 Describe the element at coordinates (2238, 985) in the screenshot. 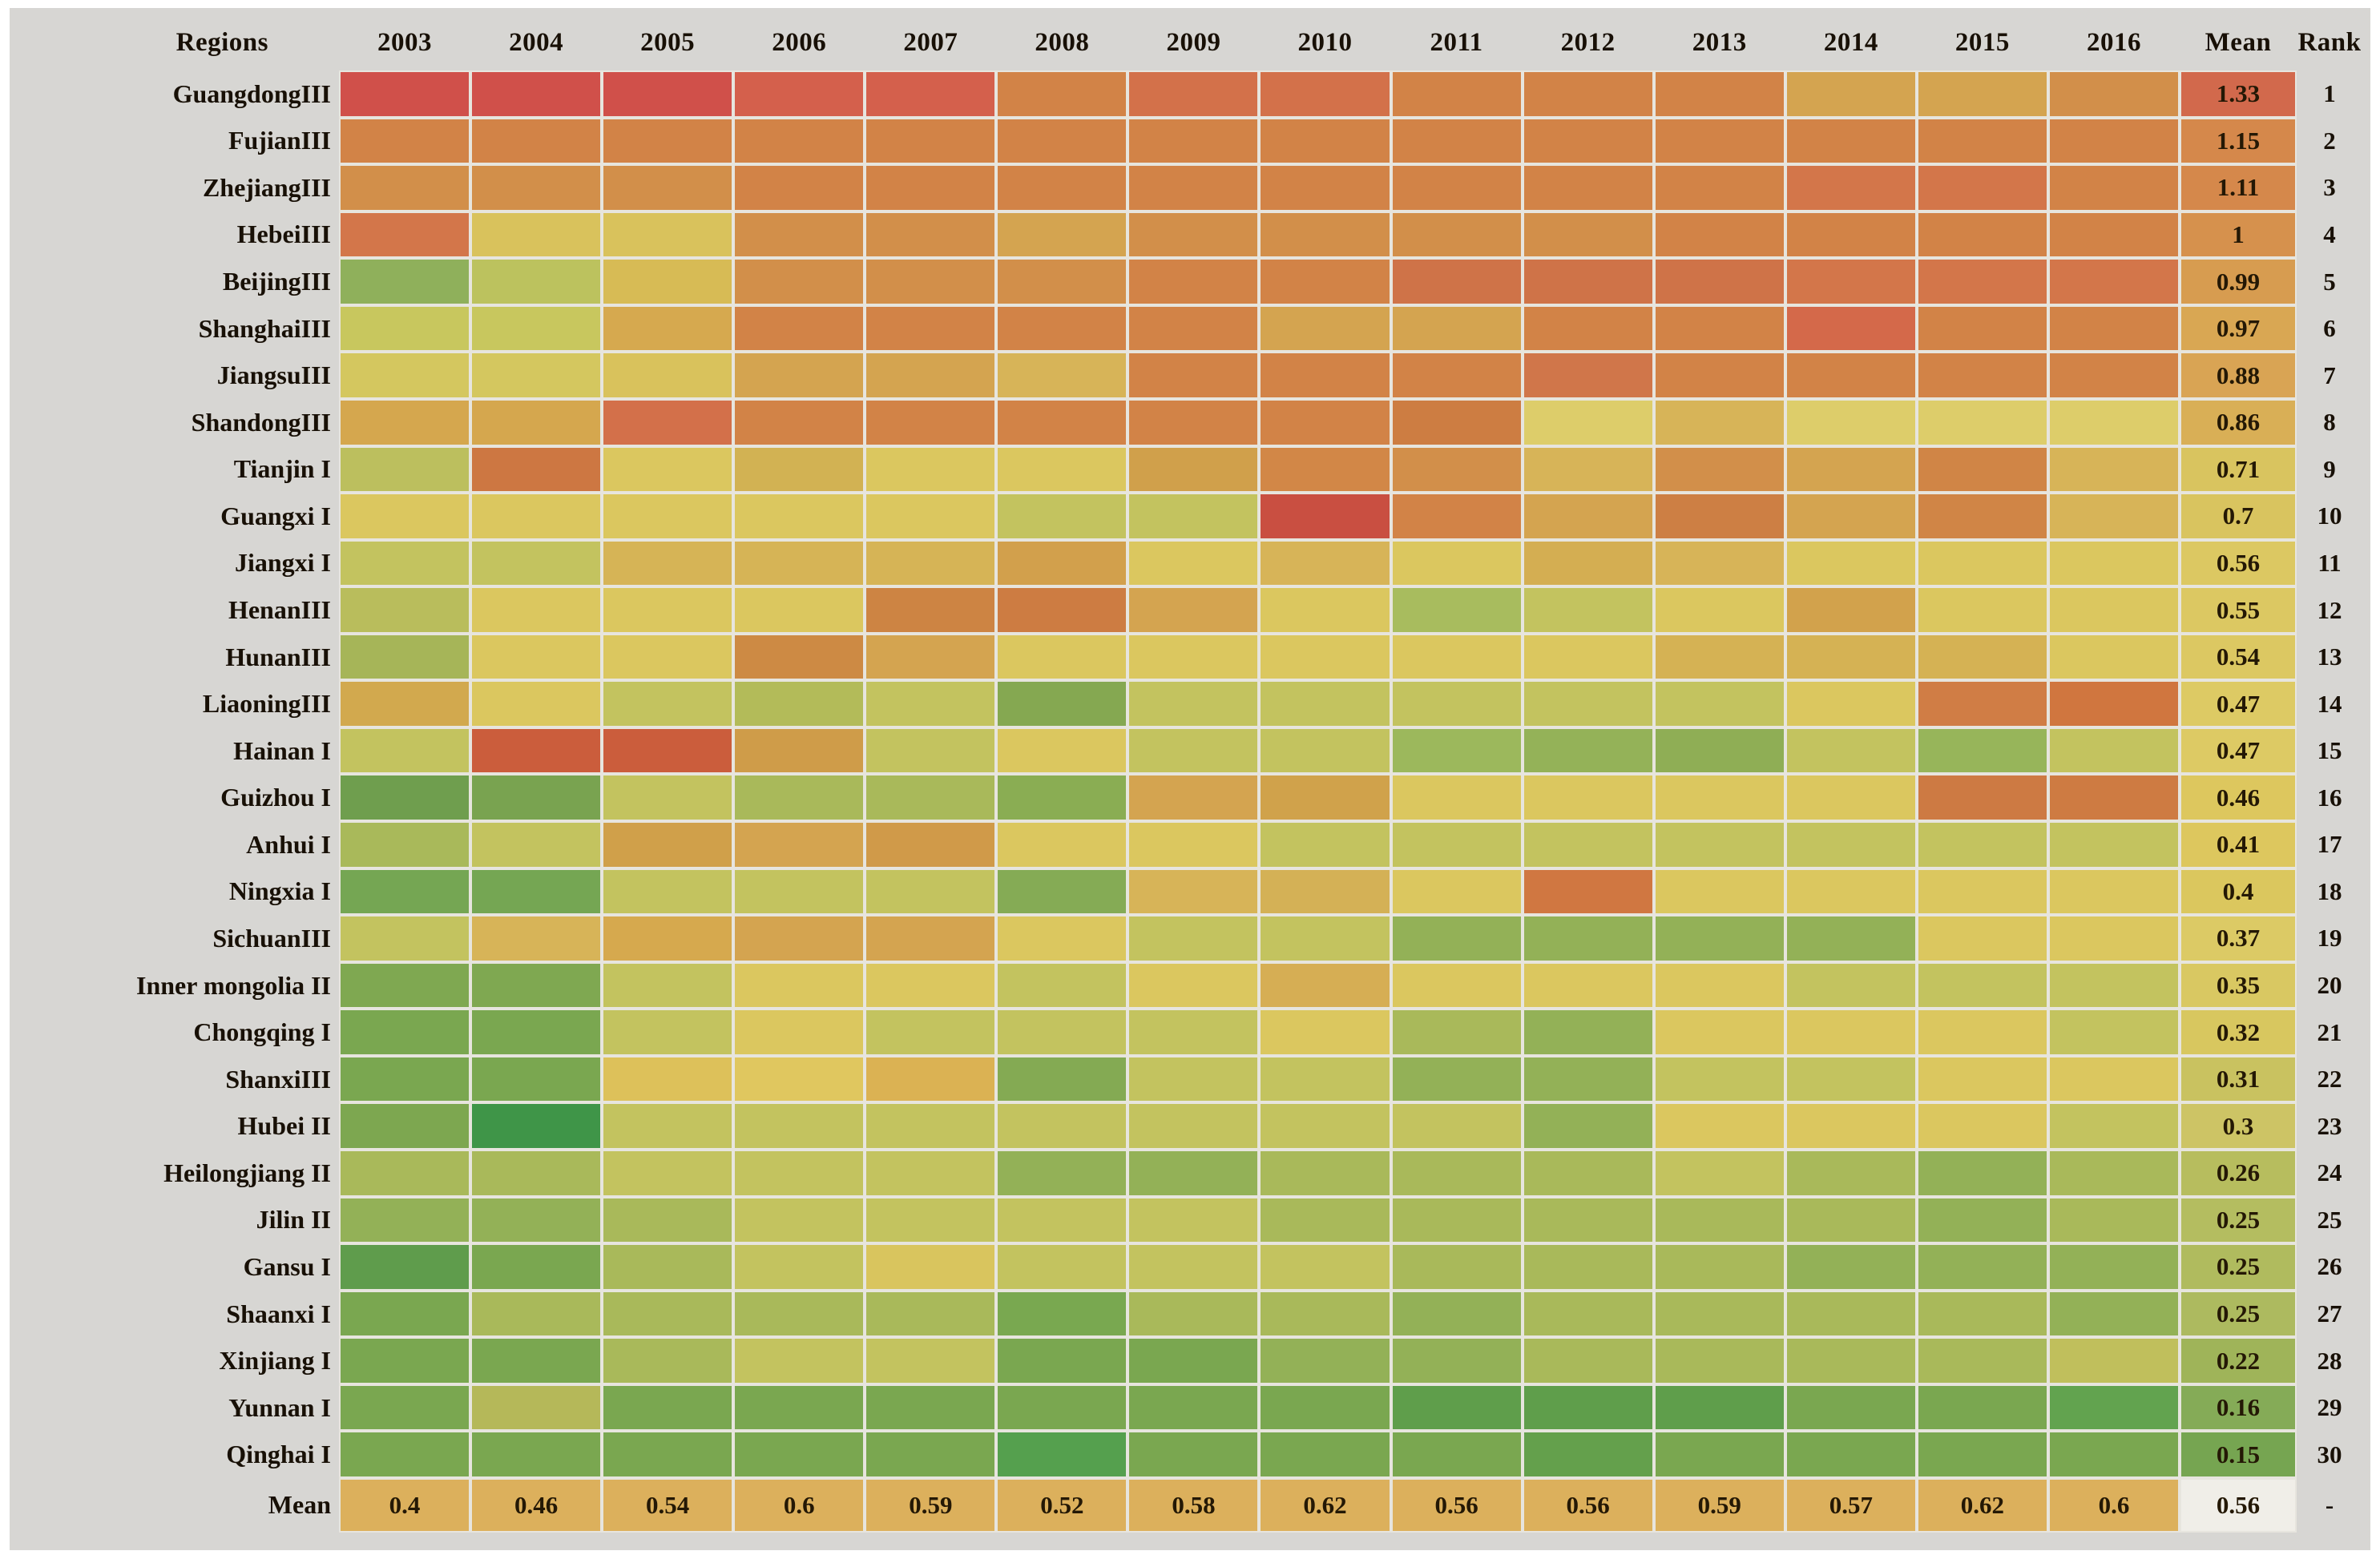

I see `row-mean-value: 0.35` at that location.